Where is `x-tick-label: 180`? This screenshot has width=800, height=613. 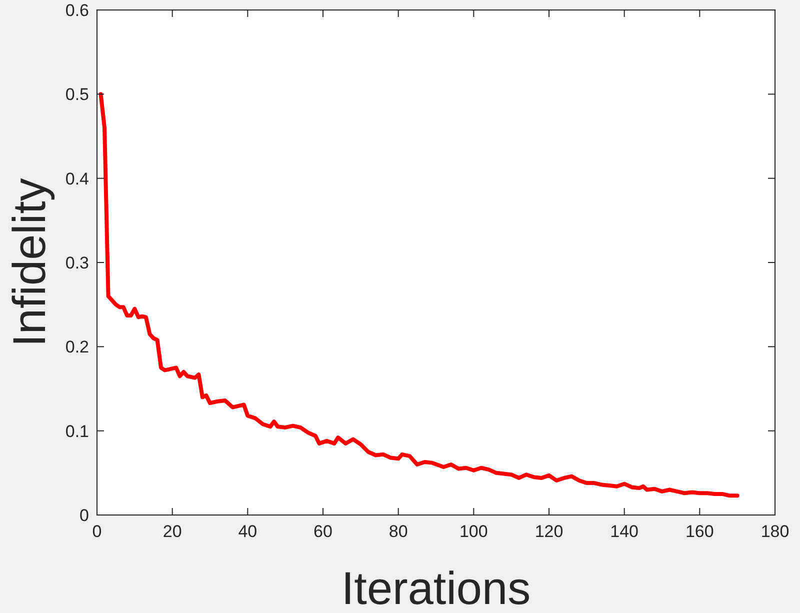 x-tick-label: 180 is located at coordinates (775, 531).